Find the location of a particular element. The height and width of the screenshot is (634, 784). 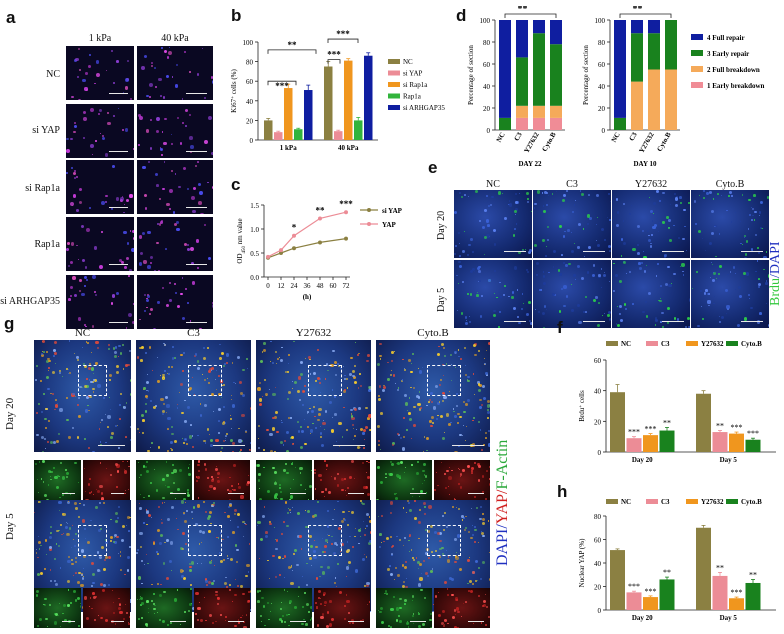

scale-bar is located at coordinates (196, 264).